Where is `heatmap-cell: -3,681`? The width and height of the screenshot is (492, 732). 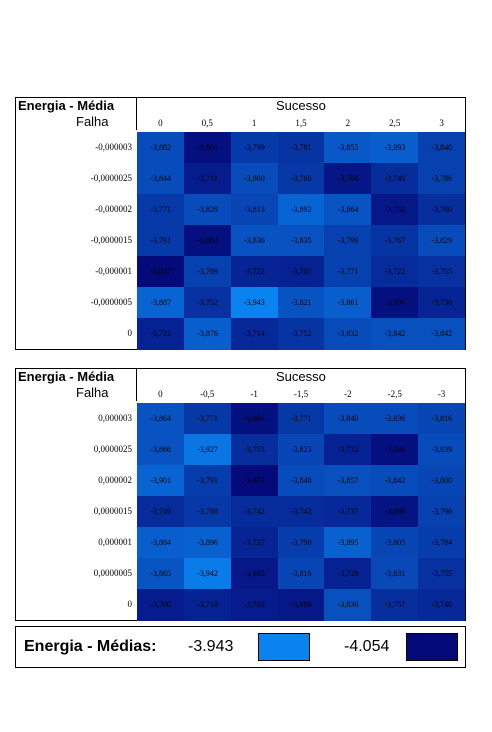 heatmap-cell: -3,681 is located at coordinates (207, 148).